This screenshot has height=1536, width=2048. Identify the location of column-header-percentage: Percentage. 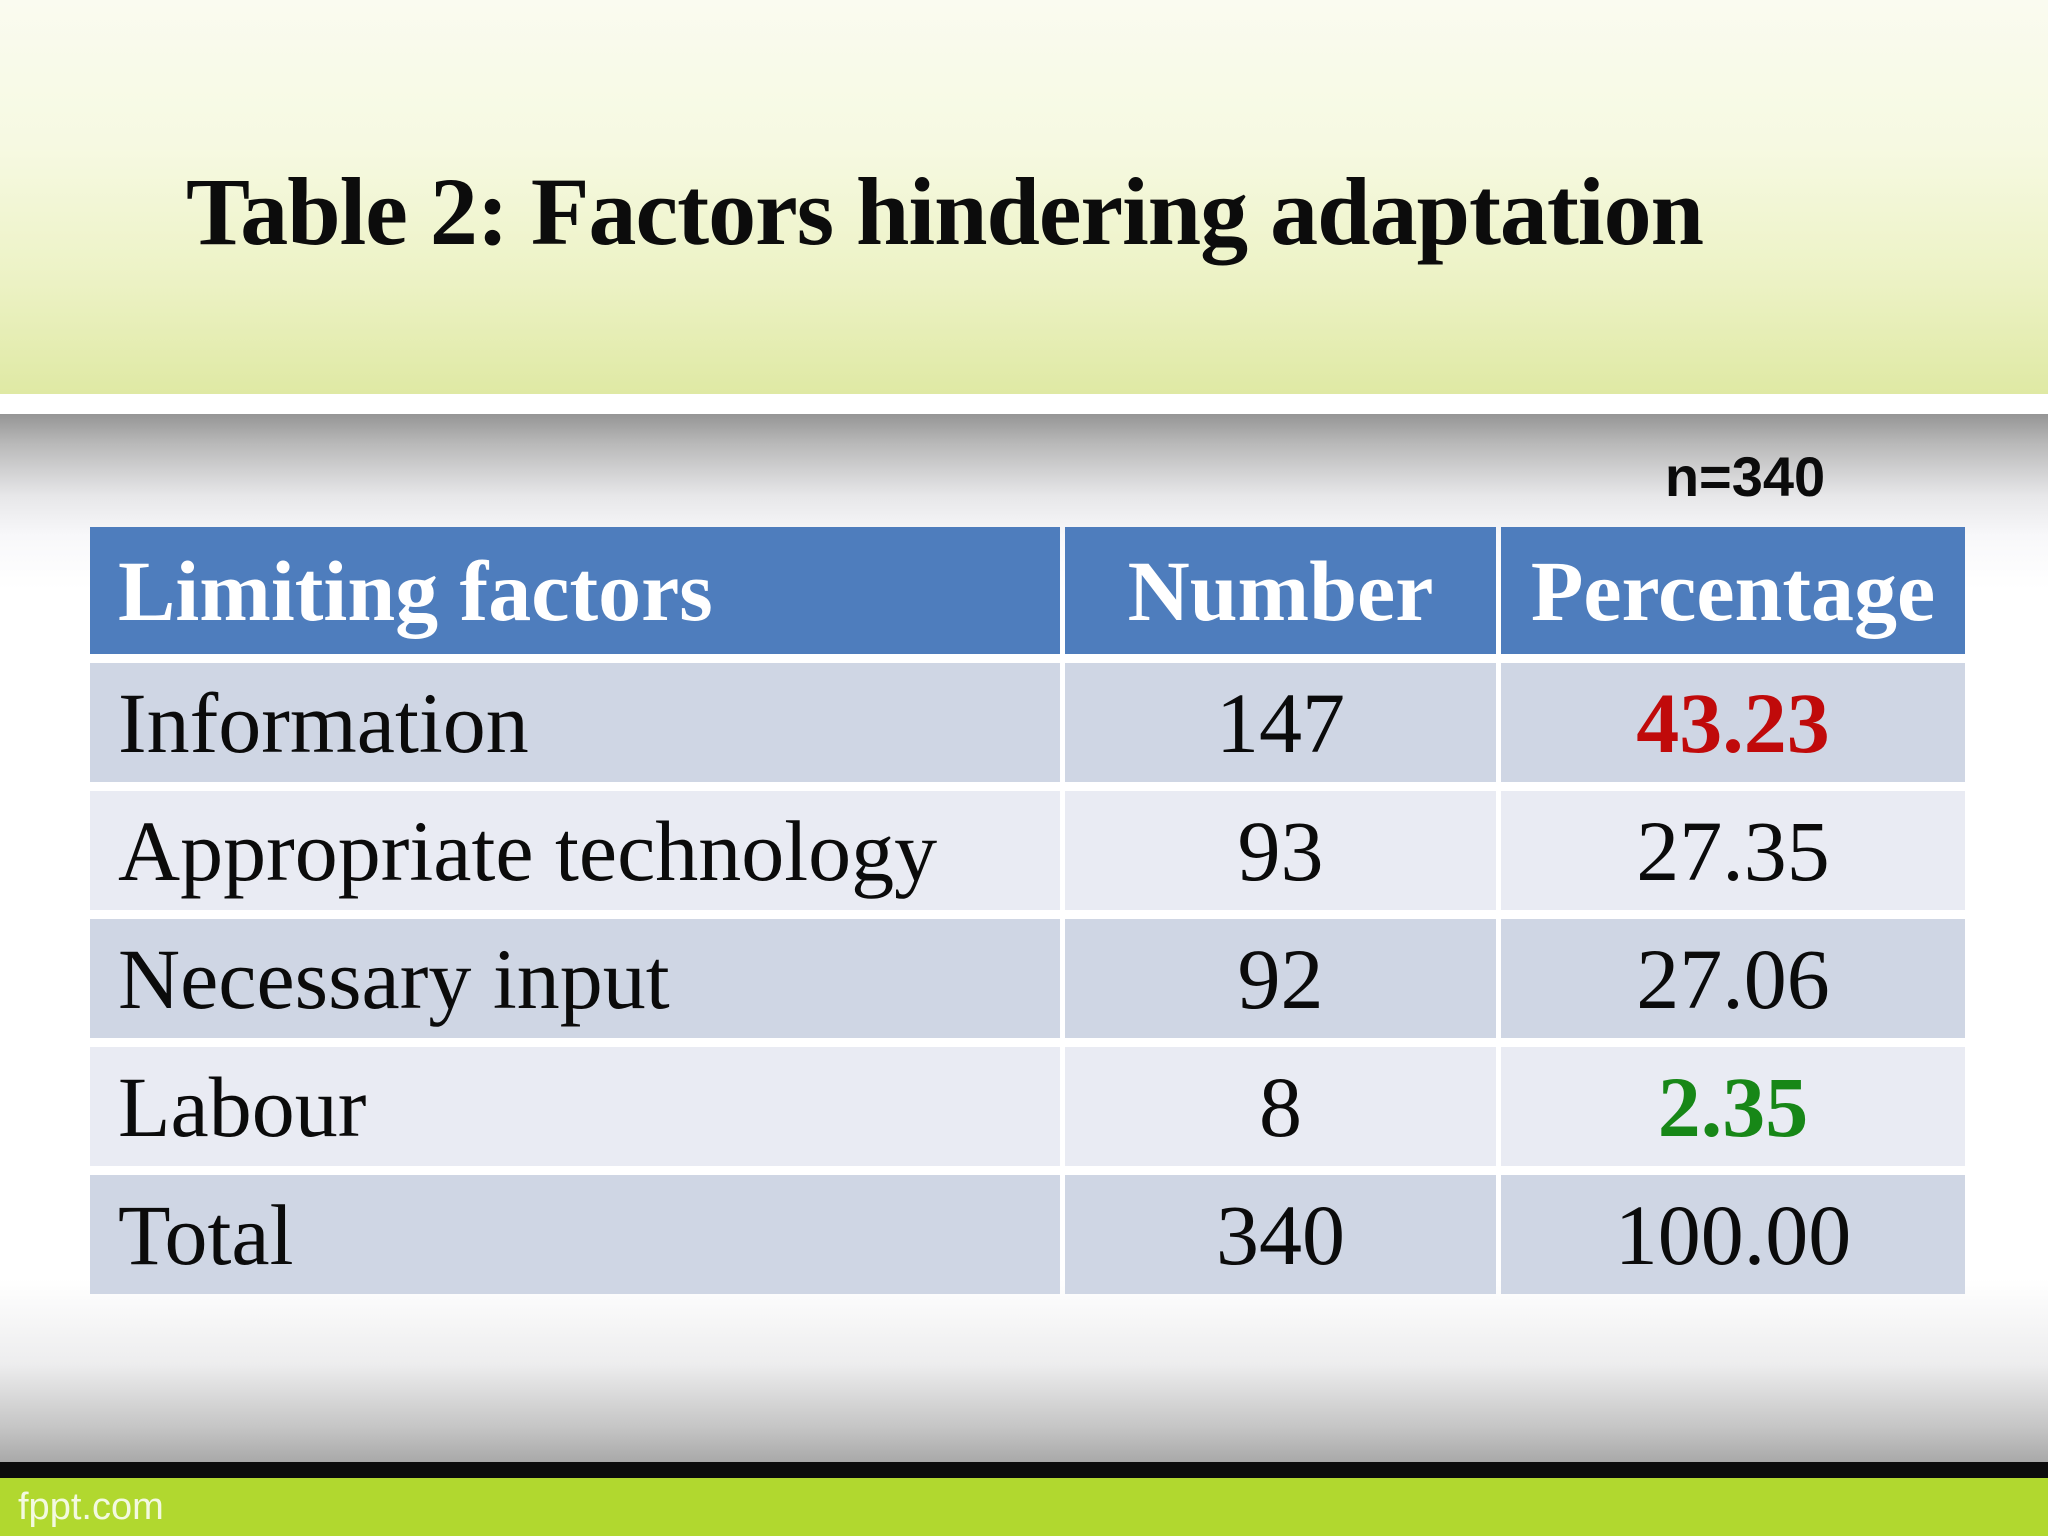
(1733, 590).